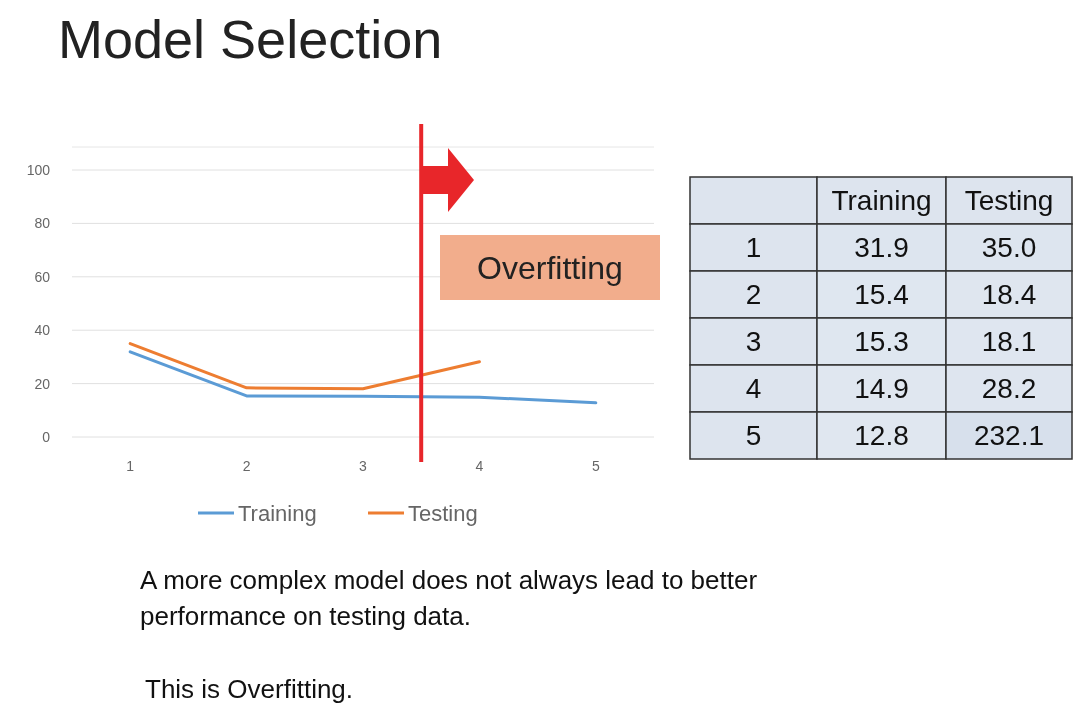 This screenshot has width=1092, height=720. Describe the element at coordinates (42, 223) in the screenshot. I see `y-tick-label: 80` at that location.